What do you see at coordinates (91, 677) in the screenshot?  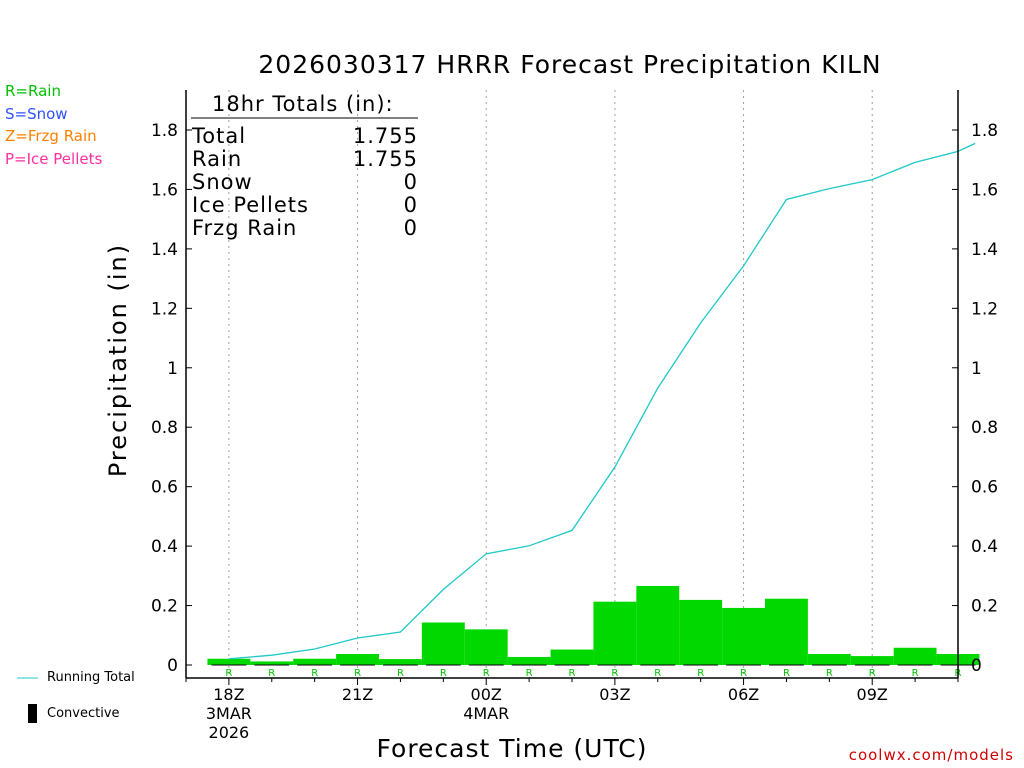 I see `running-total-key-label: Running Total` at bounding box center [91, 677].